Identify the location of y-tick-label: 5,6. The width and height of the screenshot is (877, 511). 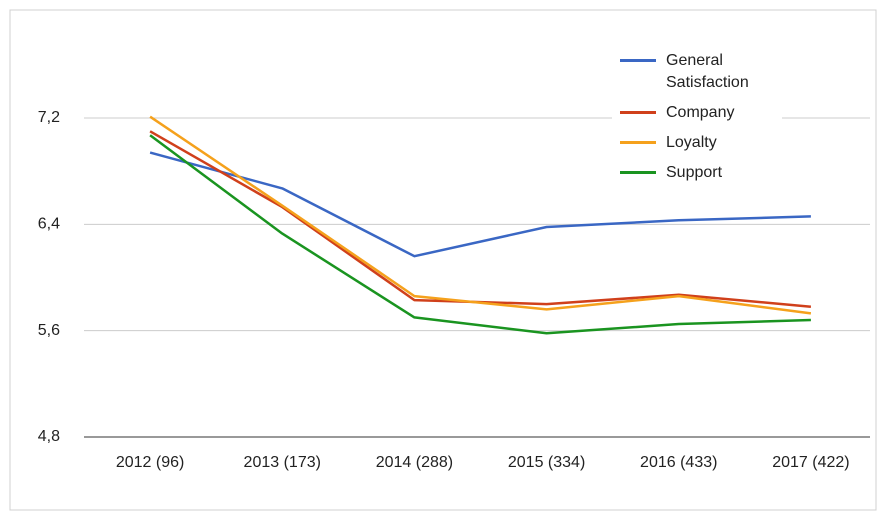
(49, 330).